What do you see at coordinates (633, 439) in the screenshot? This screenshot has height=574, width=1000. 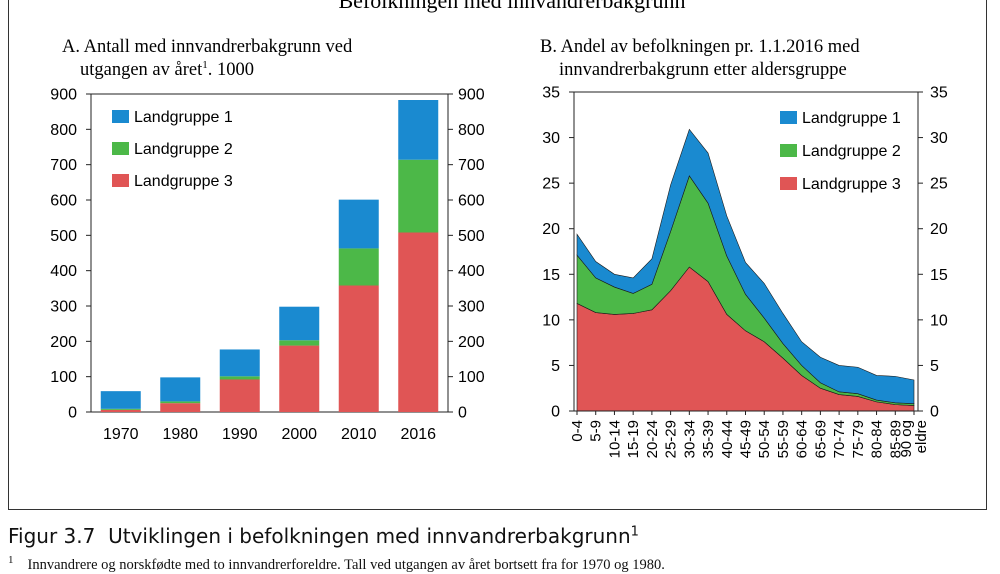 I see `chart-b-xtick: 15-19` at bounding box center [633, 439].